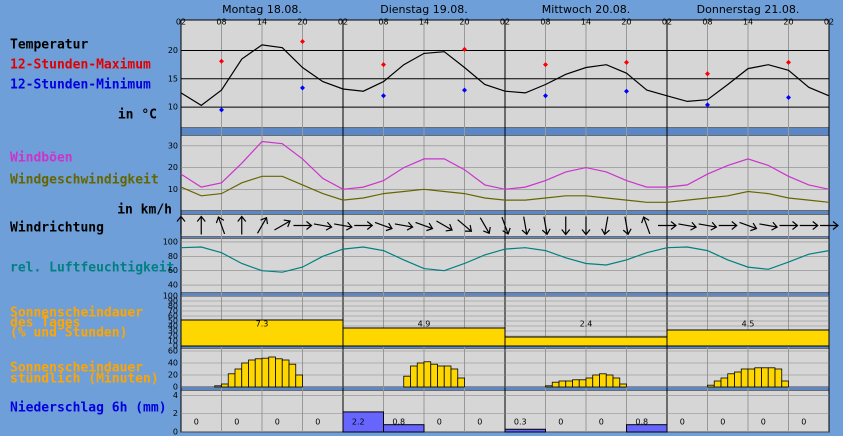 This screenshot has height=436, width=843. What do you see at coordinates (173, 331) in the screenshot?
I see `y-tick-label: 30` at bounding box center [173, 331].